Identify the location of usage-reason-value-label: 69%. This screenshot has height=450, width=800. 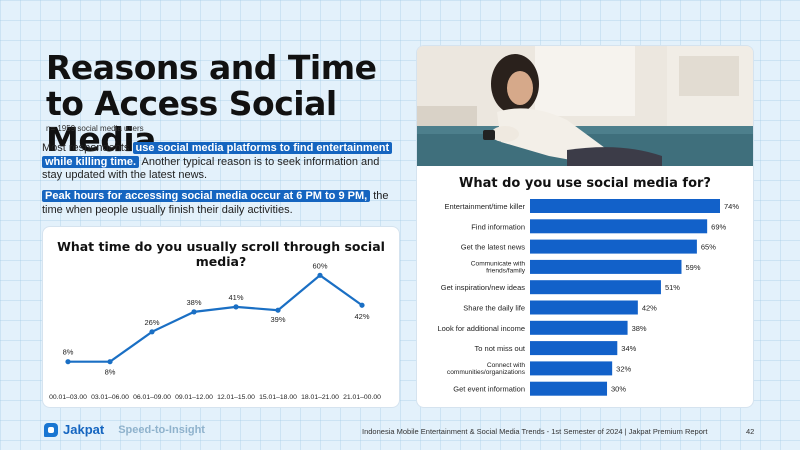
(718, 226).